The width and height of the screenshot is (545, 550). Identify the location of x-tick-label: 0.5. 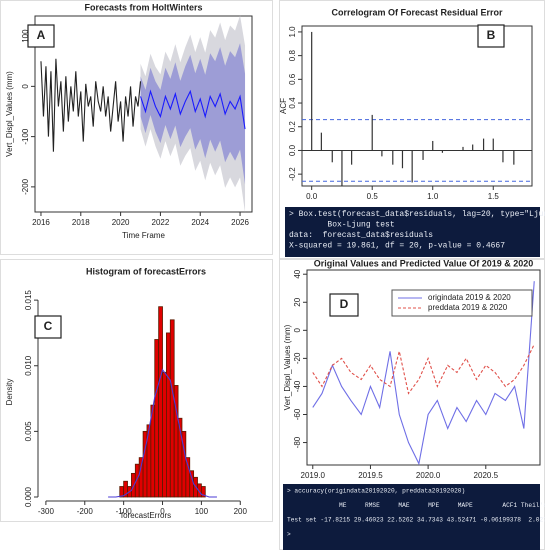
(373, 196).